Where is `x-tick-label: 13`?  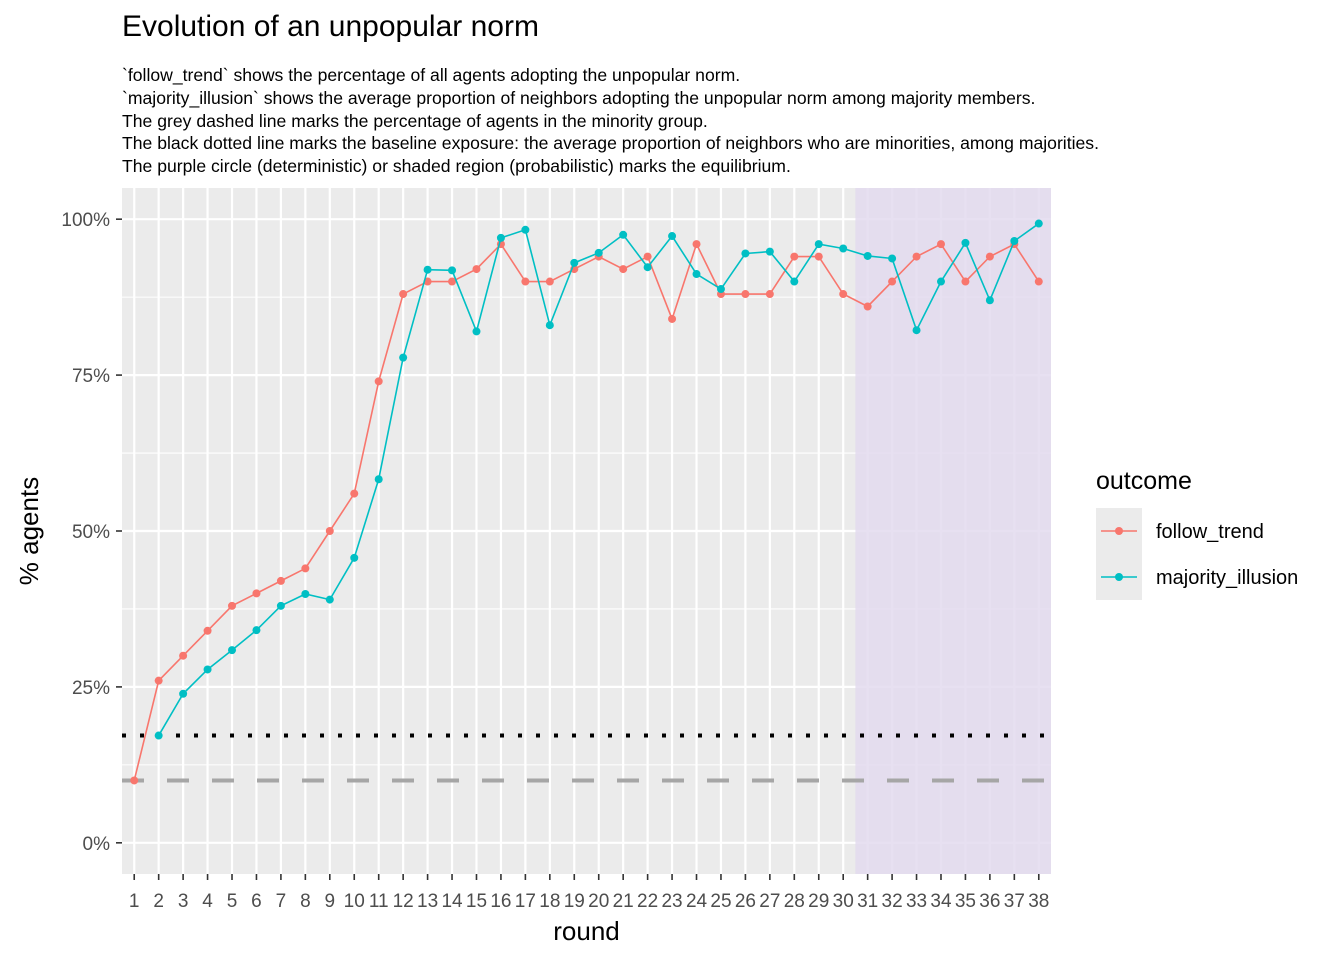 x-tick-label: 13 is located at coordinates (427, 901).